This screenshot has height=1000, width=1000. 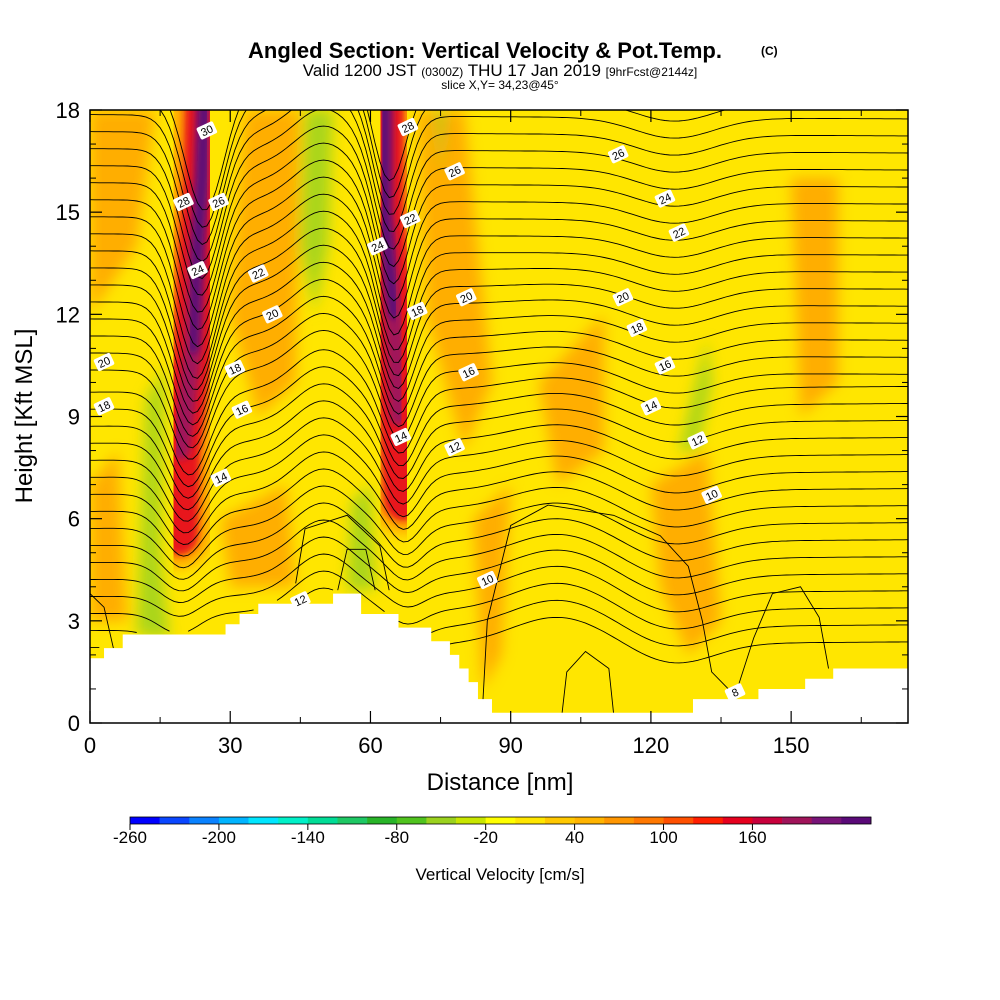 I want to click on contour-label-text: 26, so click(x=619, y=155).